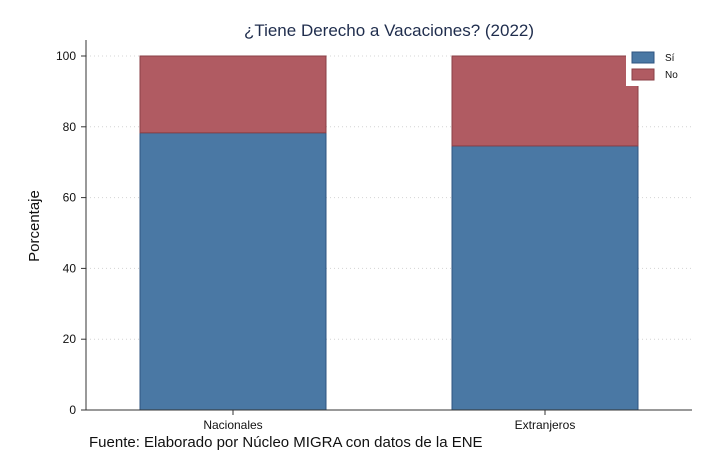 This screenshot has height=472, width=709. What do you see at coordinates (389, 30) in the screenshot?
I see `chart-title: ¿Tiene Derecho a Vacaciones? (2022)` at bounding box center [389, 30].